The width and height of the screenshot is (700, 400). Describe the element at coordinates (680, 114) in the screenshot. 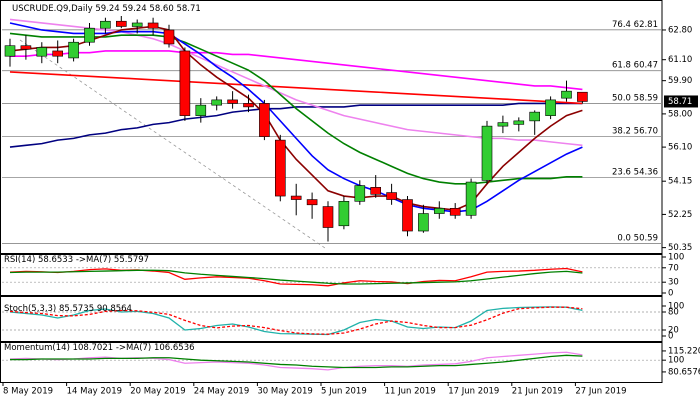

I see `y-tick-label: 58.00` at that location.